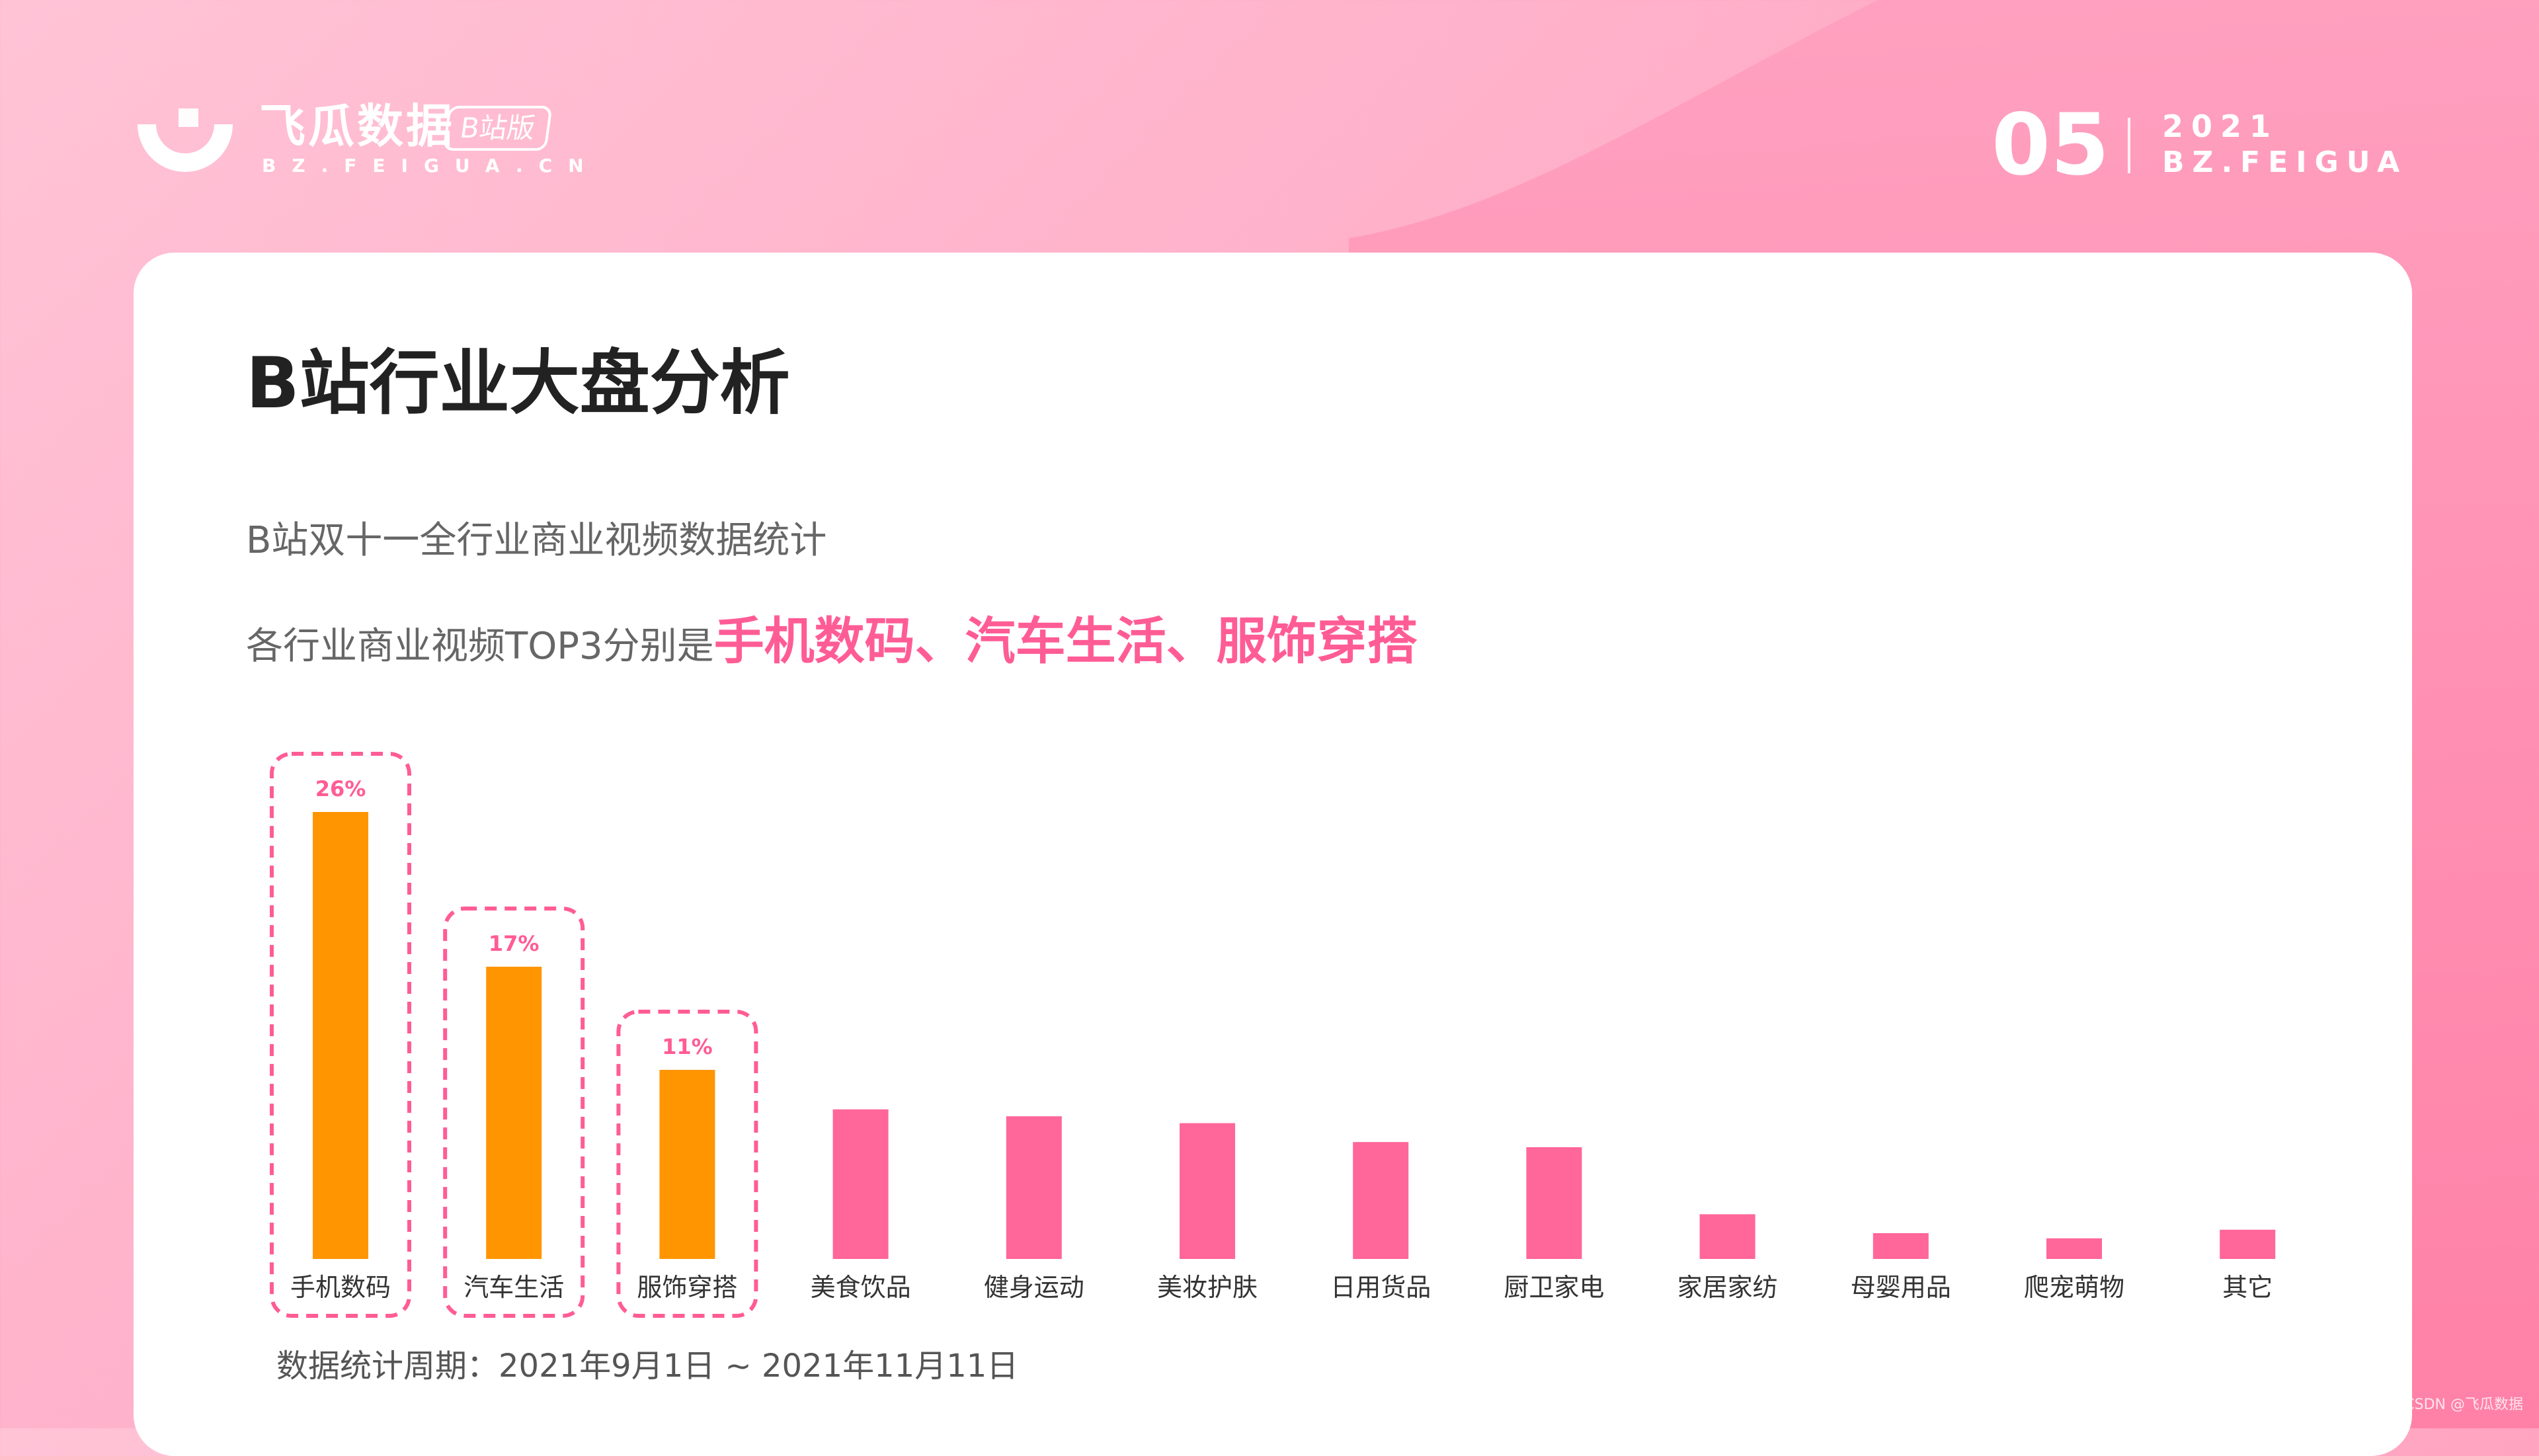  I want to click on feigua-logo-icon, so click(185, 140).